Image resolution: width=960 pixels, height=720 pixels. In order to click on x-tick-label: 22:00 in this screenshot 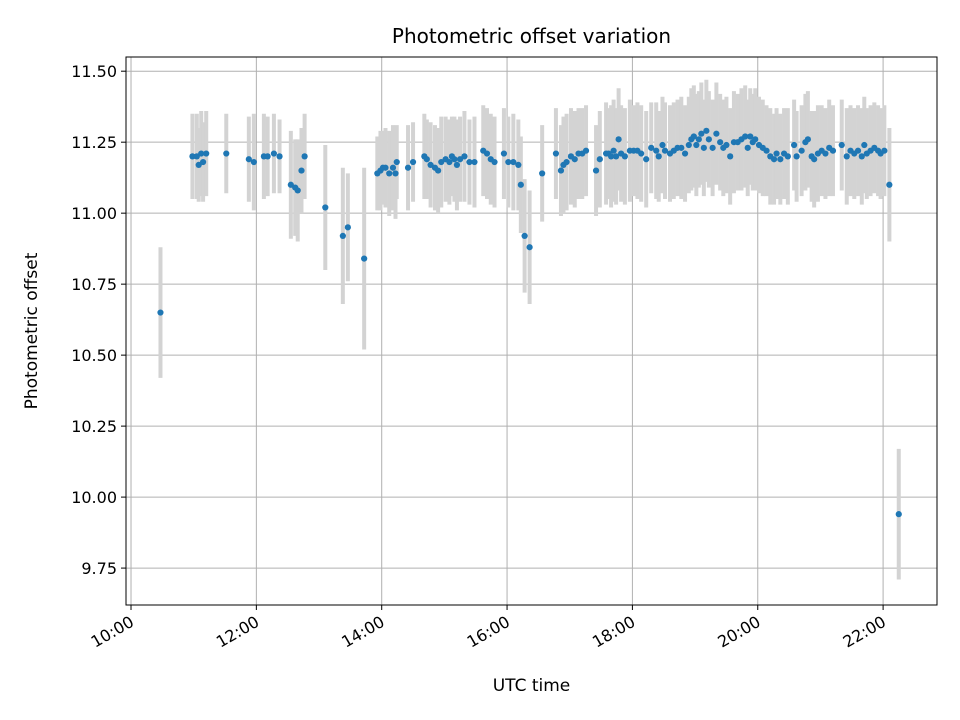, I will do `click(864, 632)`.